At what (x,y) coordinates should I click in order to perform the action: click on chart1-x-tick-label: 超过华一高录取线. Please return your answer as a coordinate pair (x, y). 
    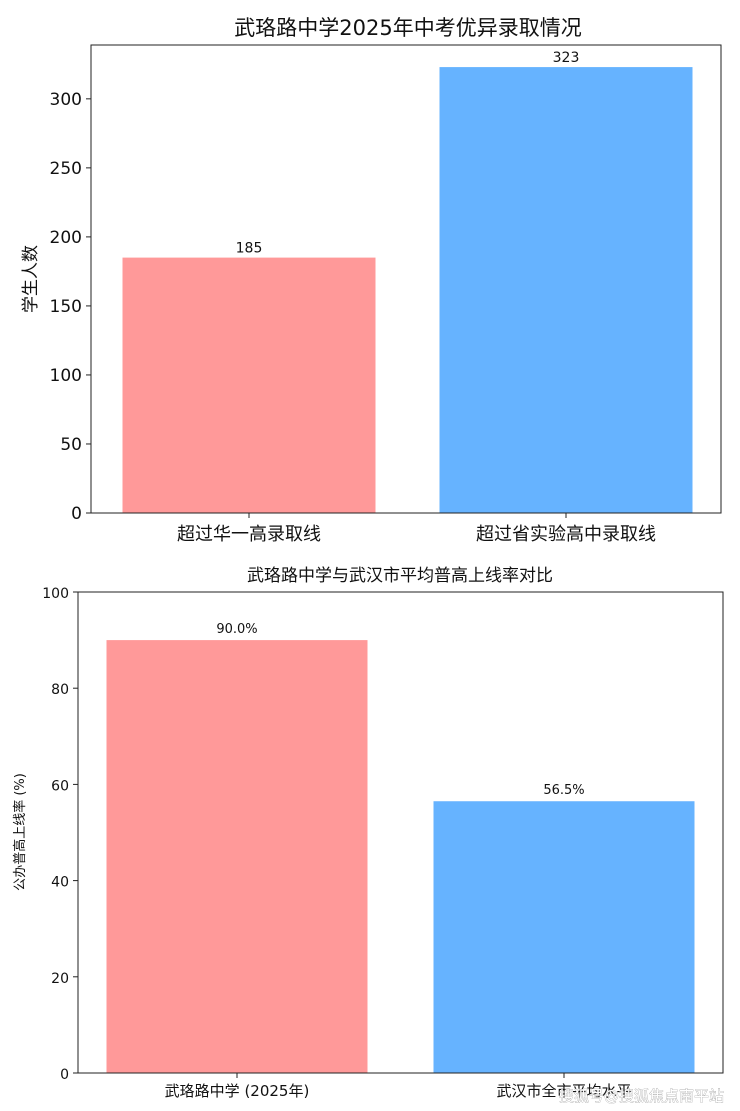
    Looking at the image, I should click on (249, 534).